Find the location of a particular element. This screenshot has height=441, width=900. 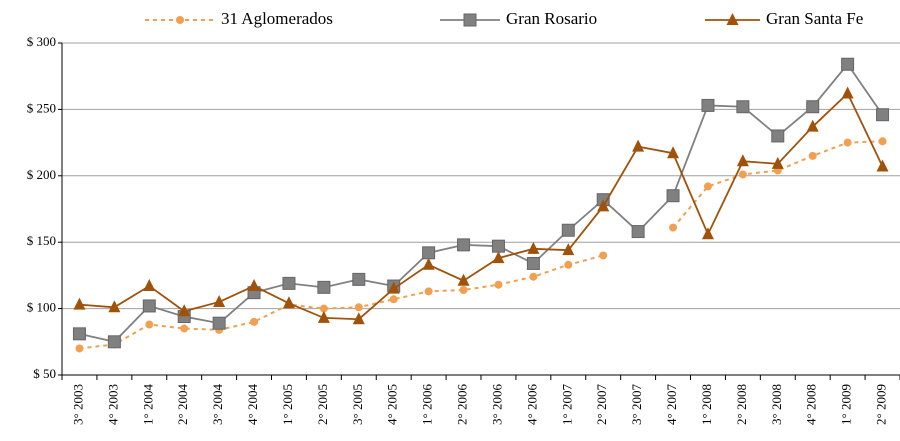

x-tick-label: 1° 2006 is located at coordinates (427, 404).